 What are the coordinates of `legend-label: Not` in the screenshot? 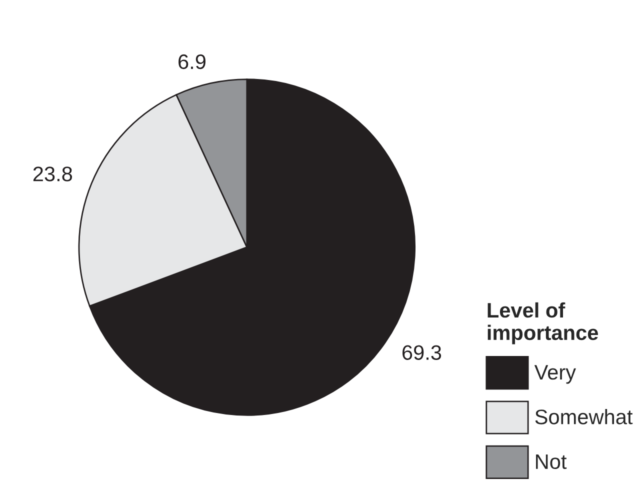 It's located at (551, 462).